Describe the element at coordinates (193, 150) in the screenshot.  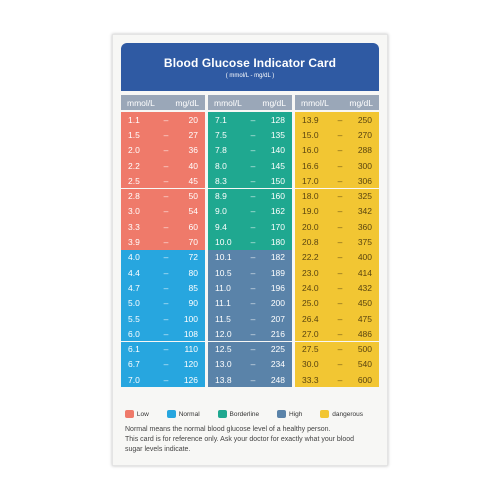
I see `mg-value: 36` at that location.